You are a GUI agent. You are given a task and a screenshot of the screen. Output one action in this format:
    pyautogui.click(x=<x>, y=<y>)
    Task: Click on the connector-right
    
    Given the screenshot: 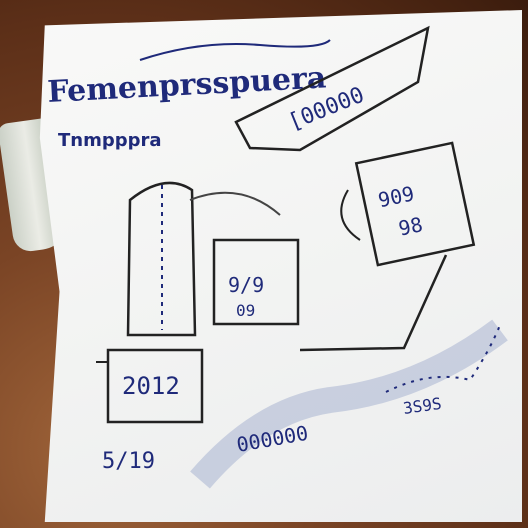 What is the action you would take?
    pyautogui.click(x=373, y=303)
    